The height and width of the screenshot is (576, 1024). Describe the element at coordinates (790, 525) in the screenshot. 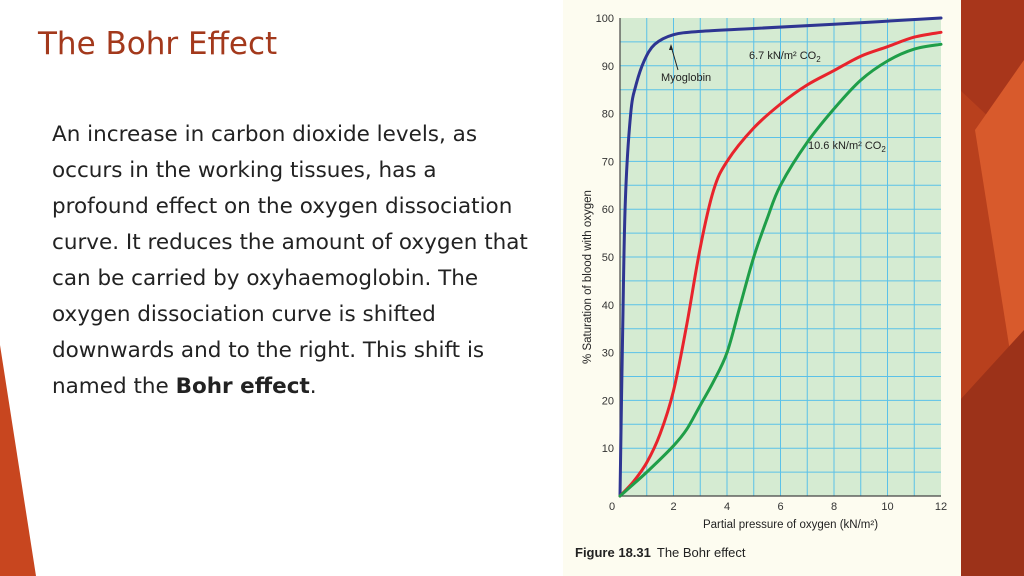

I see `x-axis-label: Partial pressure of oxygen (kN/m²)` at that location.